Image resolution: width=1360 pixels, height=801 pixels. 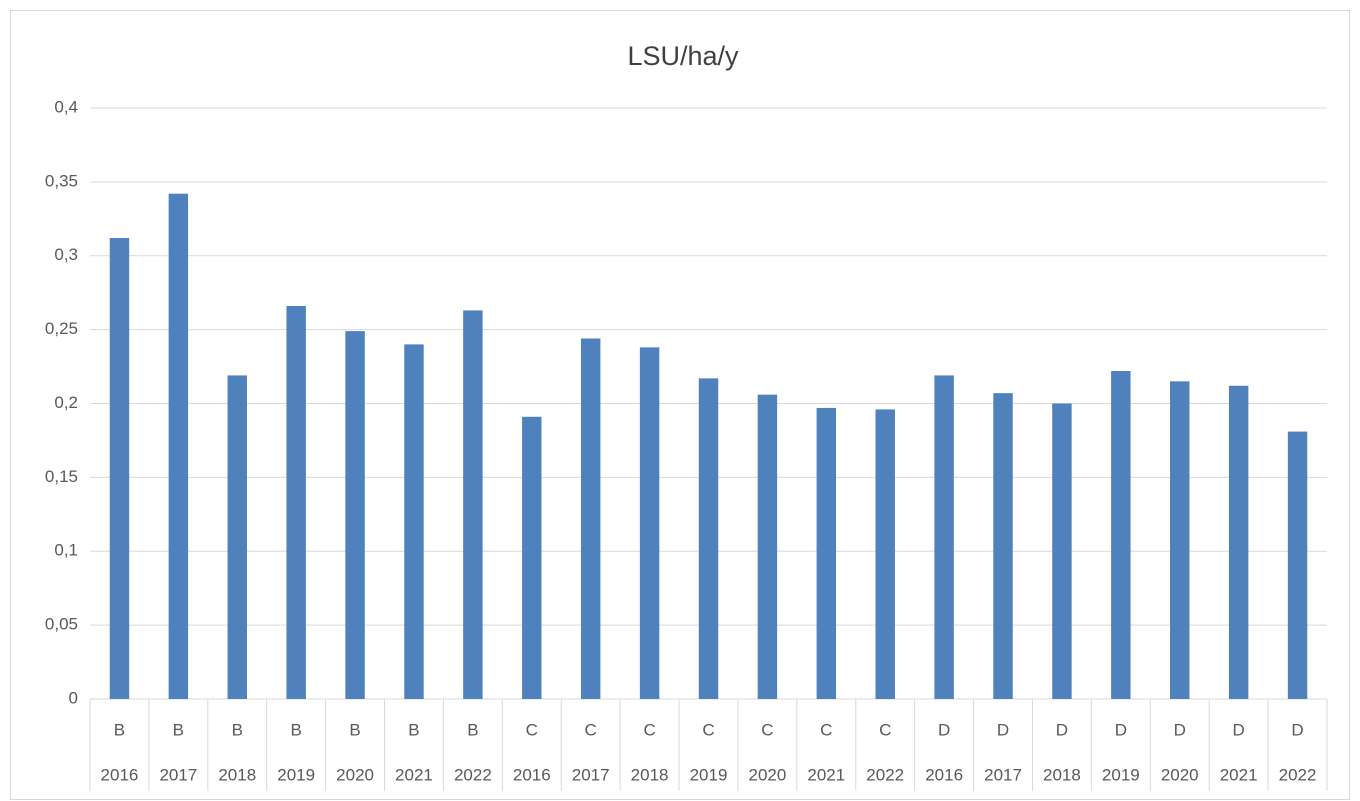 I want to click on y-tick-label: 0,2, so click(x=66, y=402).